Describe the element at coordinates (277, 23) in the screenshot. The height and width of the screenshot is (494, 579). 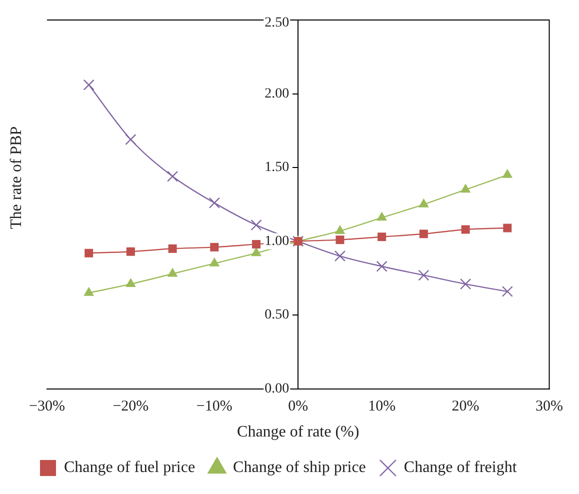
I see `y-tick-label: 2.50` at that location.